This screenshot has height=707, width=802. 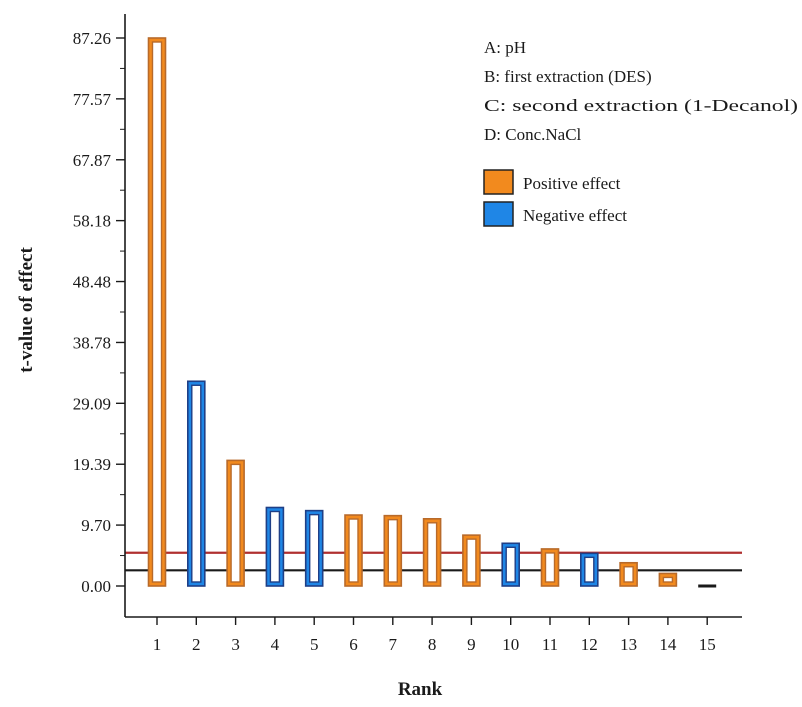 I want to click on x-tick-label: 11, so click(x=550, y=644).